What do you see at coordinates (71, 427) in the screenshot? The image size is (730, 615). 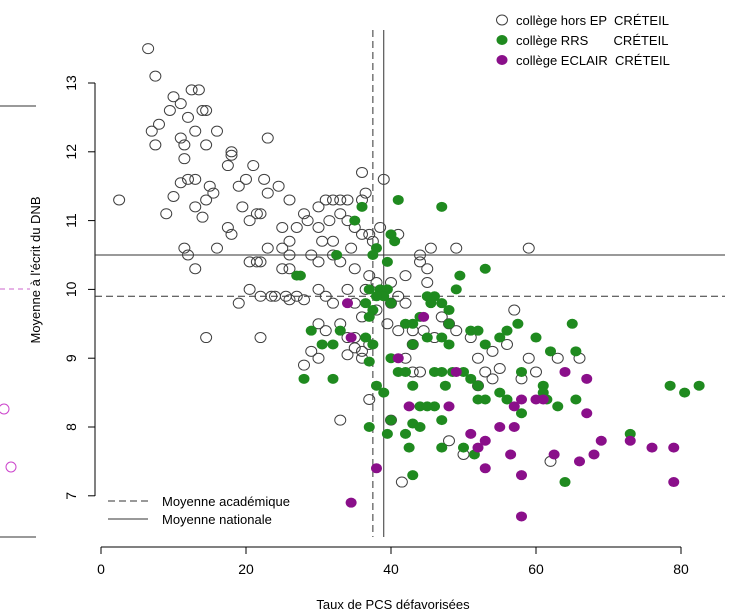 I see `y-tick-label: 8` at bounding box center [71, 427].